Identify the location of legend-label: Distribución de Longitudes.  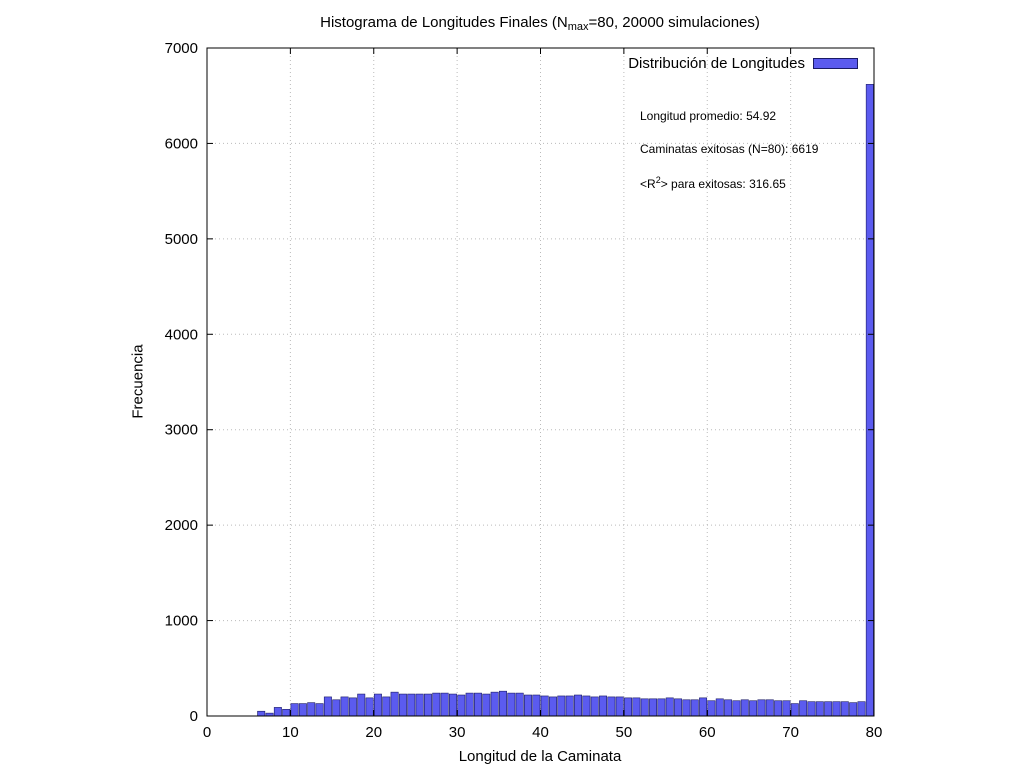
(716, 63).